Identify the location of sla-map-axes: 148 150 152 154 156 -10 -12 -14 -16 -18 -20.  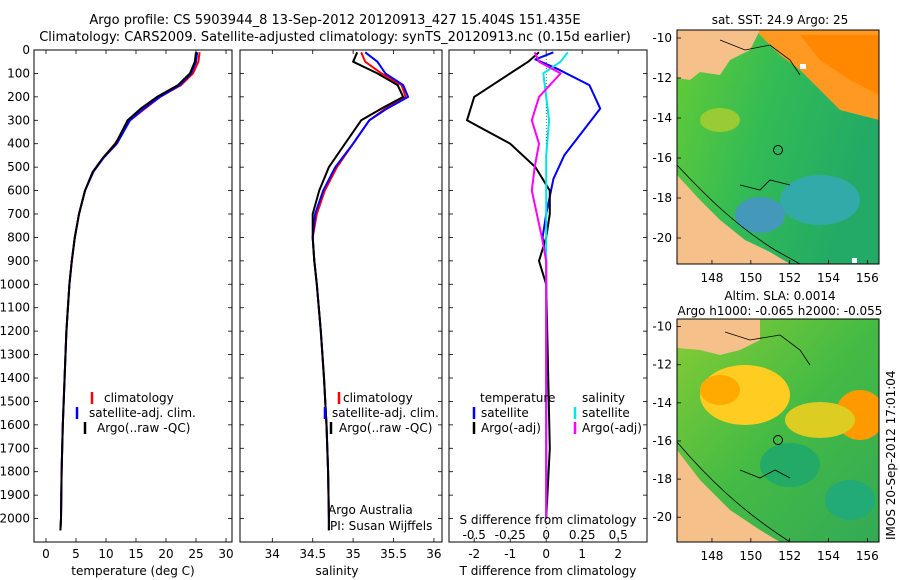
(765, 441).